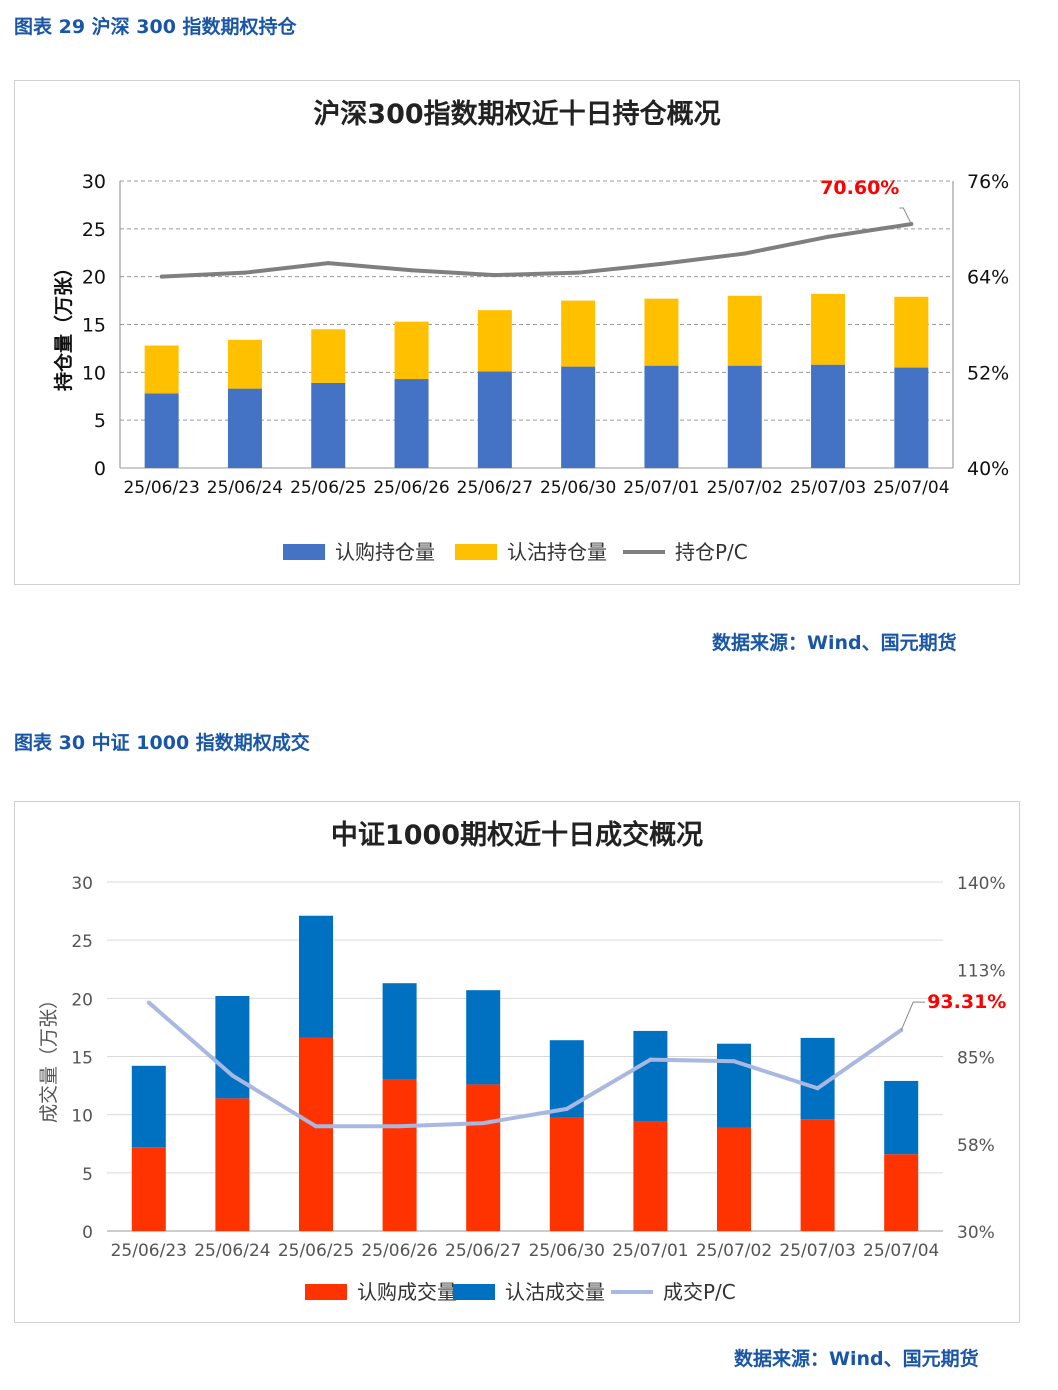 This screenshot has width=1058, height=1390. Describe the element at coordinates (555, 1292) in the screenshot. I see `legend-label: 认沽成交量` at that location.